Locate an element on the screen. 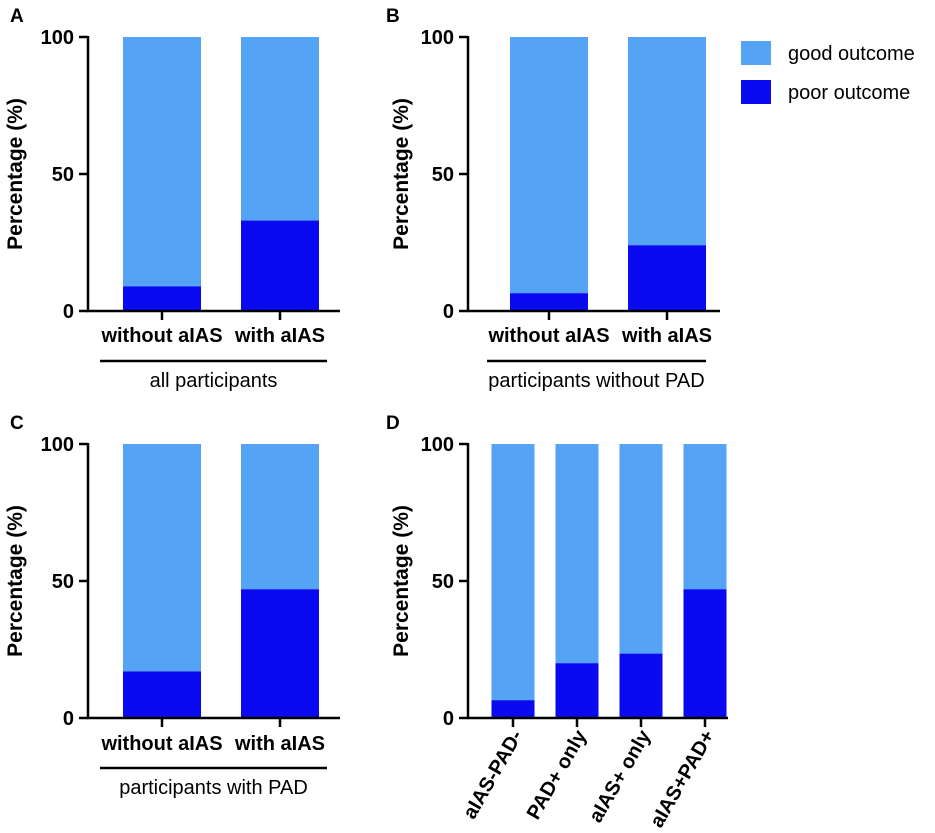 The image size is (935, 833). group-label: participants without PAD is located at coordinates (596, 381).